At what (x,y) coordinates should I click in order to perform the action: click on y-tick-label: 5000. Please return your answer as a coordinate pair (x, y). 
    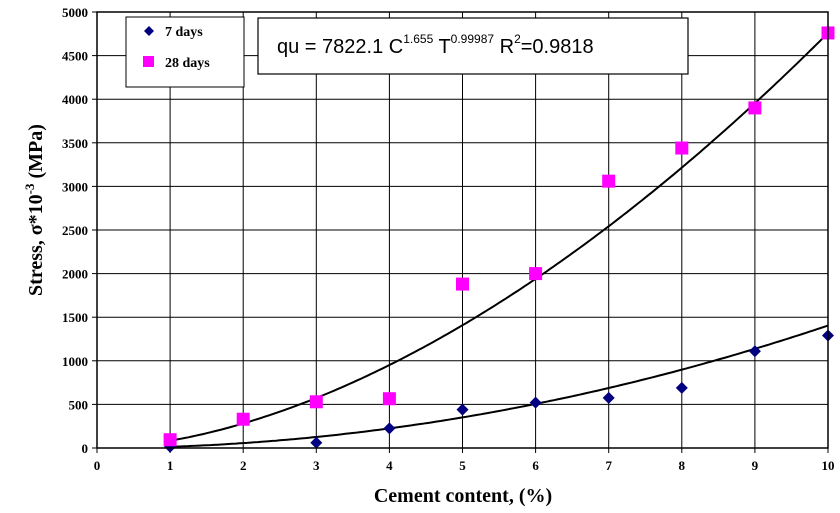
    Looking at the image, I should click on (75, 12).